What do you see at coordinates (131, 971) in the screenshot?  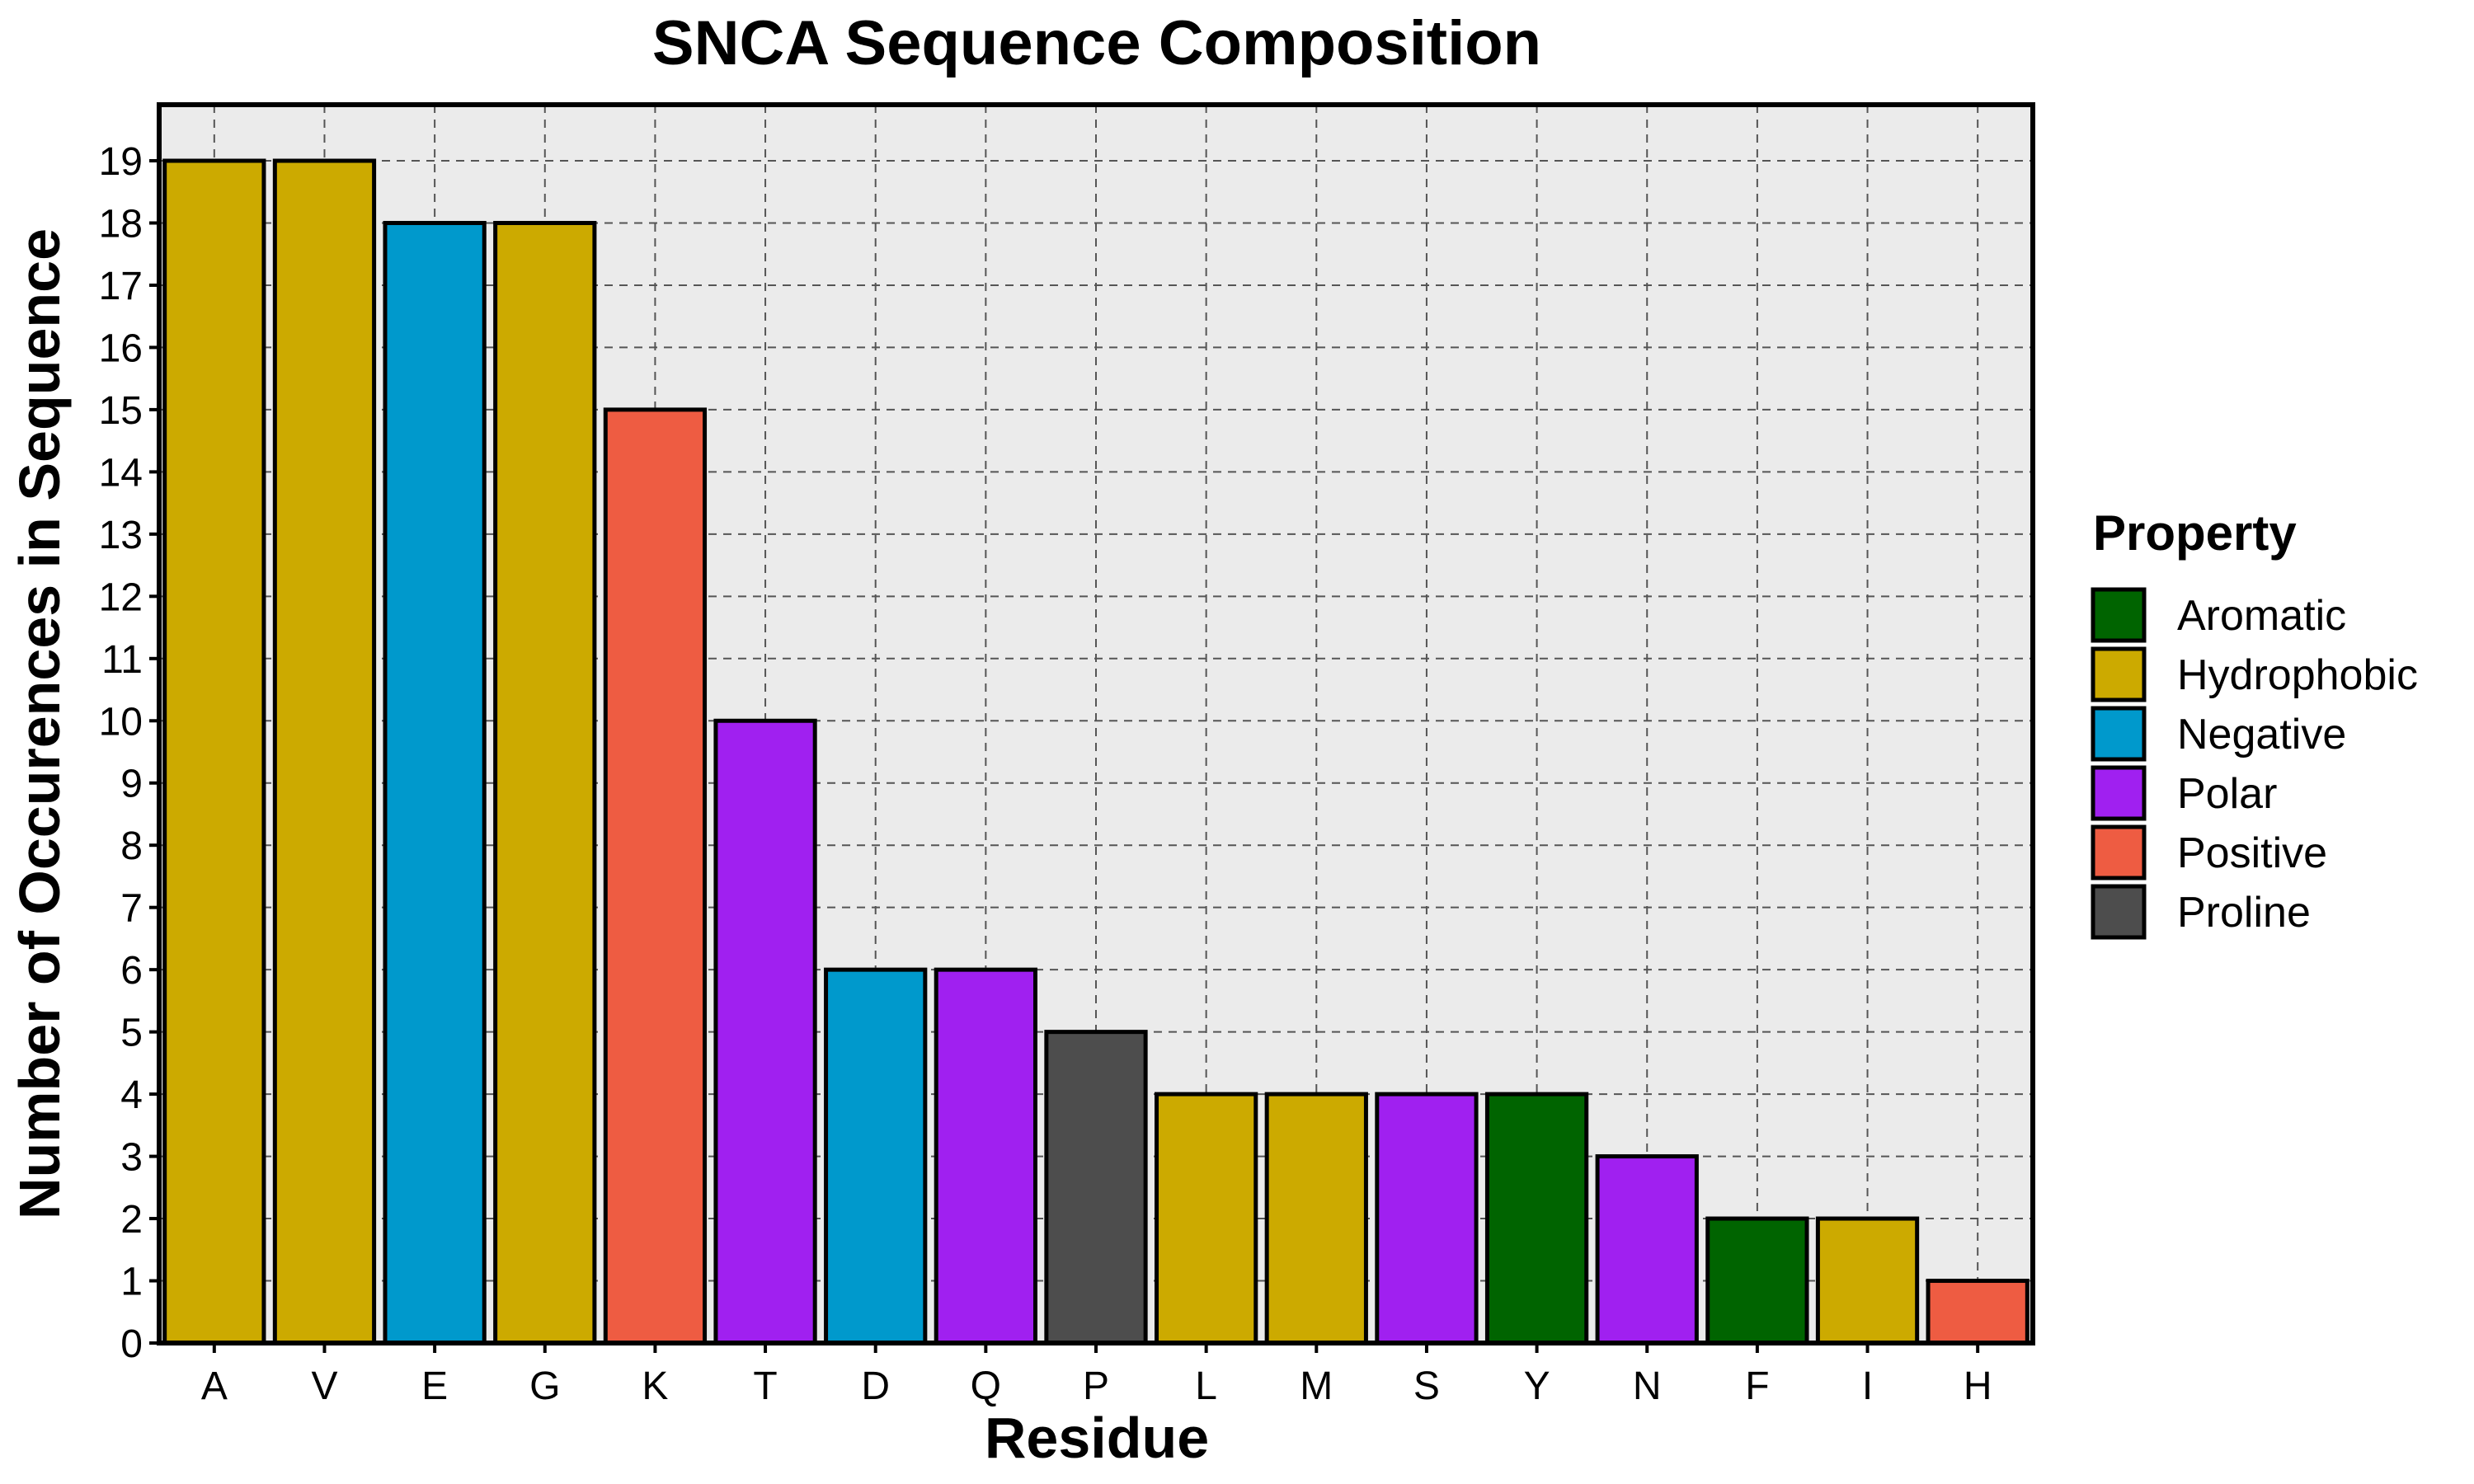 I see `y-tick-label: 6` at bounding box center [131, 971].